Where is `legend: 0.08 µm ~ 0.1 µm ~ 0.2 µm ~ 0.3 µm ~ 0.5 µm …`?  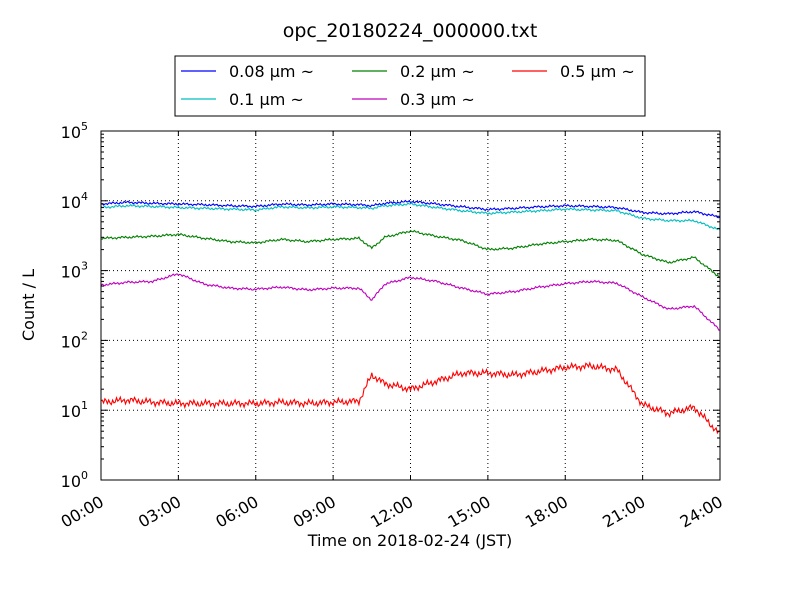 legend: 0.08 µm ~ 0.1 µm ~ 0.2 µm ~ 0.3 µm ~ 0.5 µm … is located at coordinates (410, 86).